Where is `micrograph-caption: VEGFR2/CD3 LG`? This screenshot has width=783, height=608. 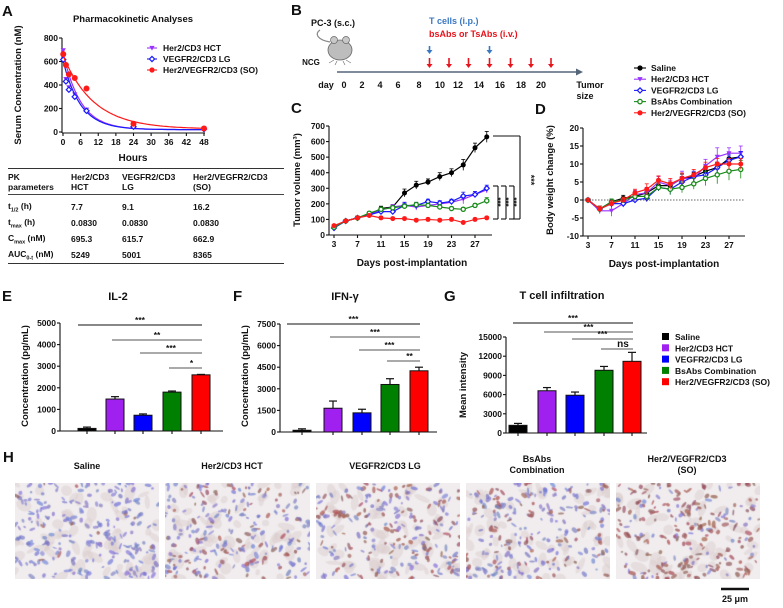 micrograph-caption: VEGFR2/CD3 LG is located at coordinates (385, 466).